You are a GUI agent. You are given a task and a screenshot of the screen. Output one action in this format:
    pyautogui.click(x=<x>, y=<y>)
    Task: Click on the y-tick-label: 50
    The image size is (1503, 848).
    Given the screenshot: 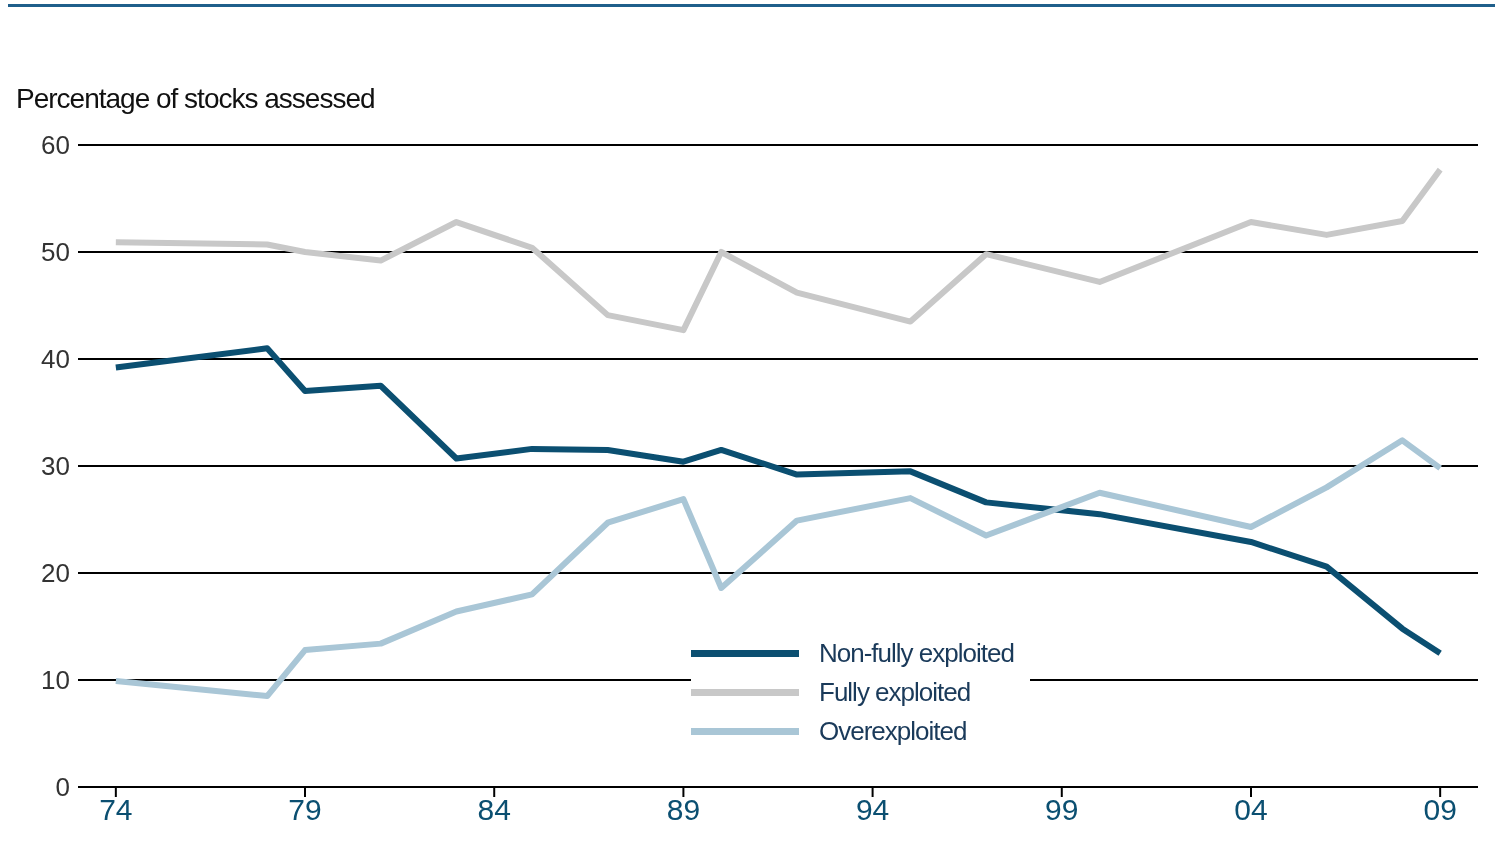 What is the action you would take?
    pyautogui.click(x=55, y=252)
    